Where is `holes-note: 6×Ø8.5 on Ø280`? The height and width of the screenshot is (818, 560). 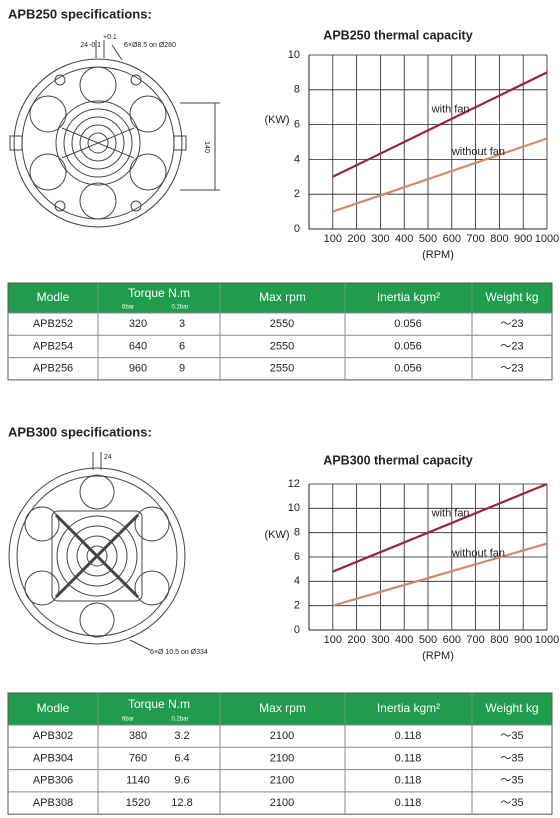 holes-note: 6×Ø8.5 on Ø280 is located at coordinates (150, 45).